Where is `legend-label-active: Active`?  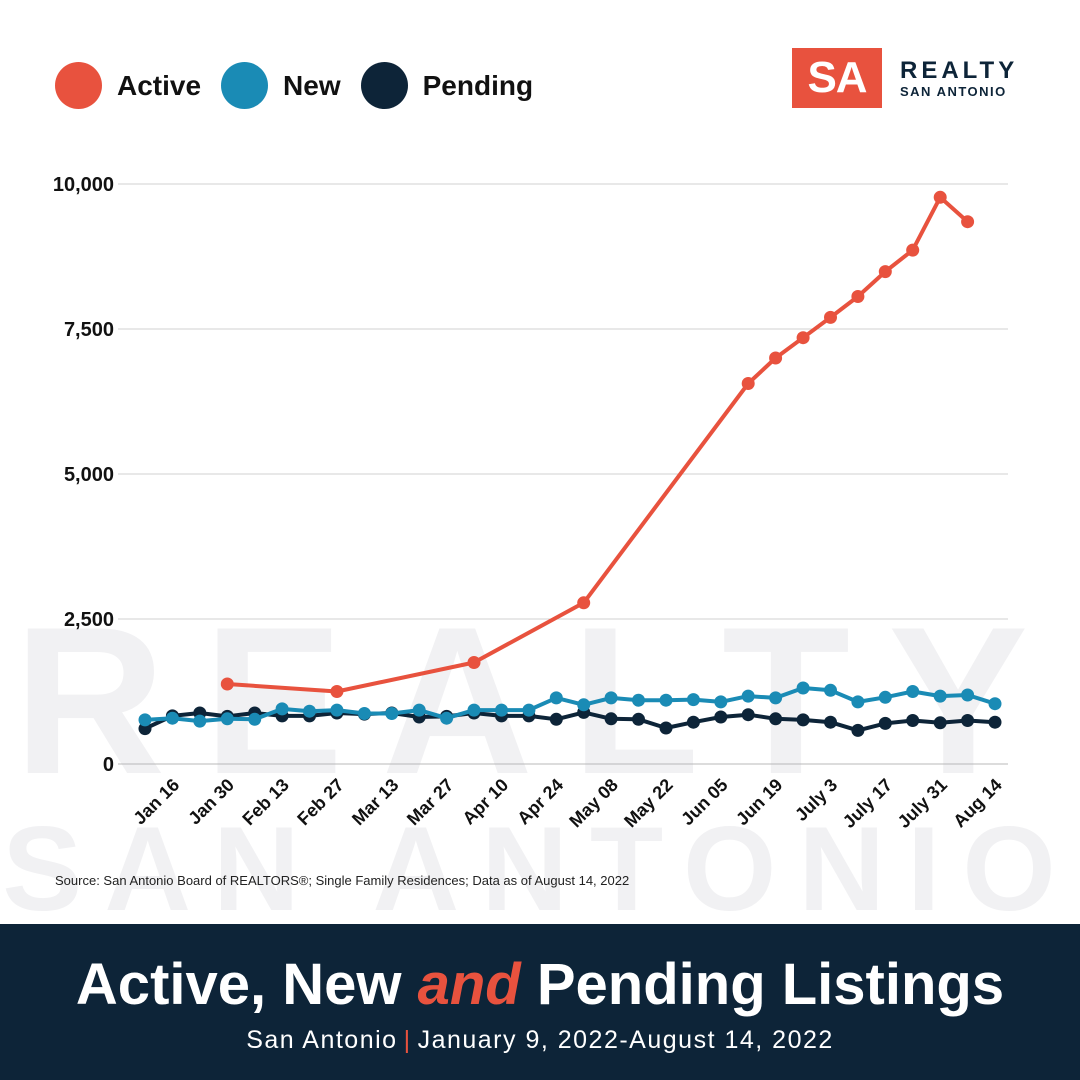 legend-label-active: Active is located at coordinates (159, 85).